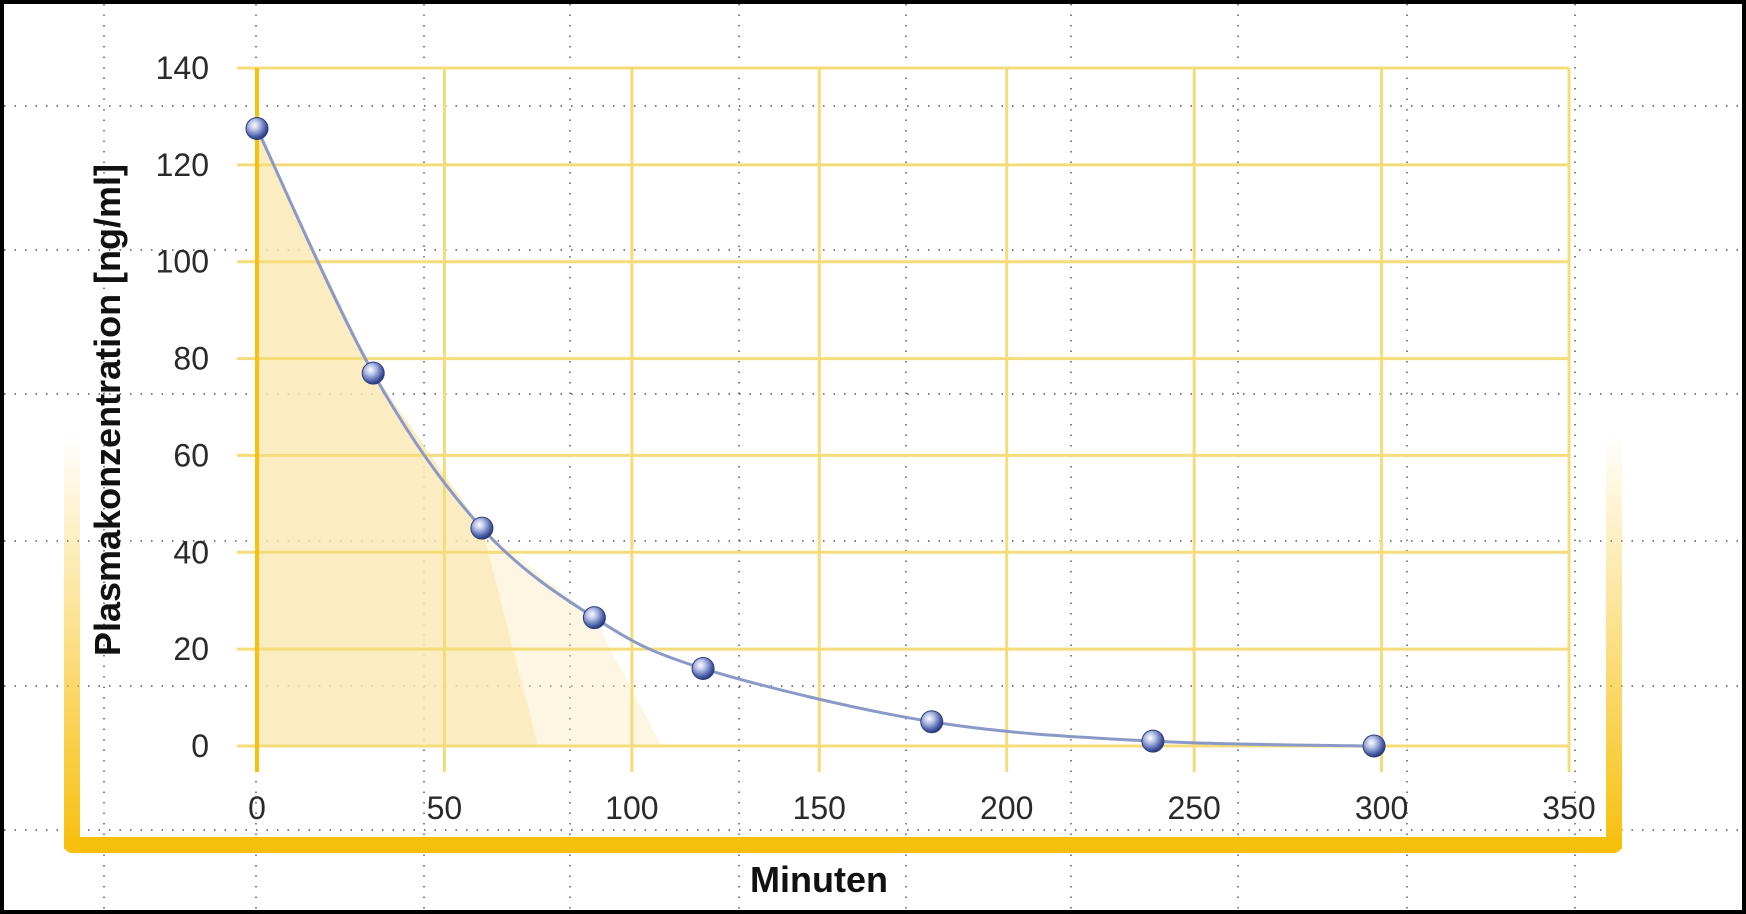 The image size is (1746, 914). Describe the element at coordinates (257, 808) in the screenshot. I see `x-tick-label: 0` at that location.